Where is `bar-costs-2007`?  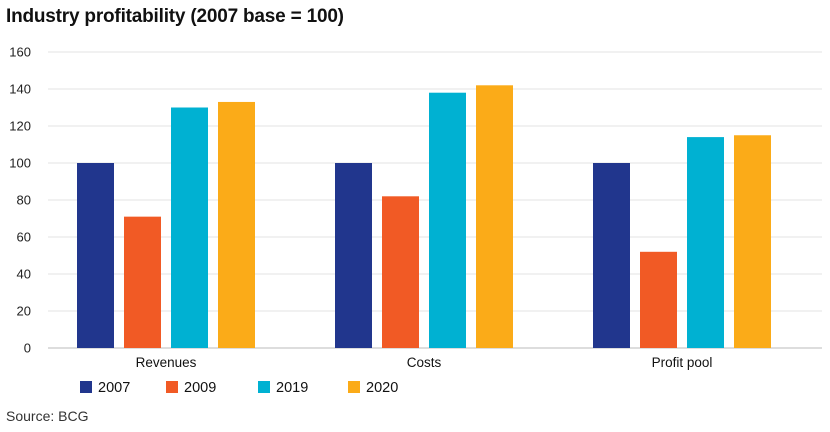 bar-costs-2007 is located at coordinates (353, 255).